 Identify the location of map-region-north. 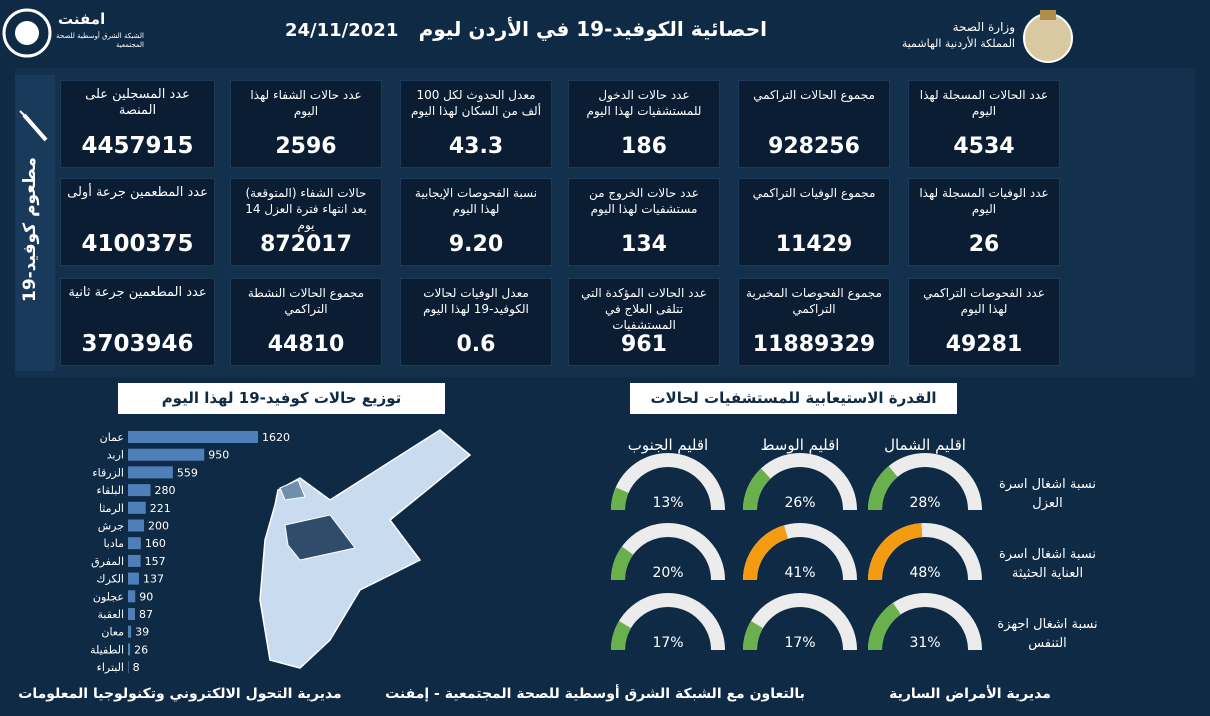
(292, 490).